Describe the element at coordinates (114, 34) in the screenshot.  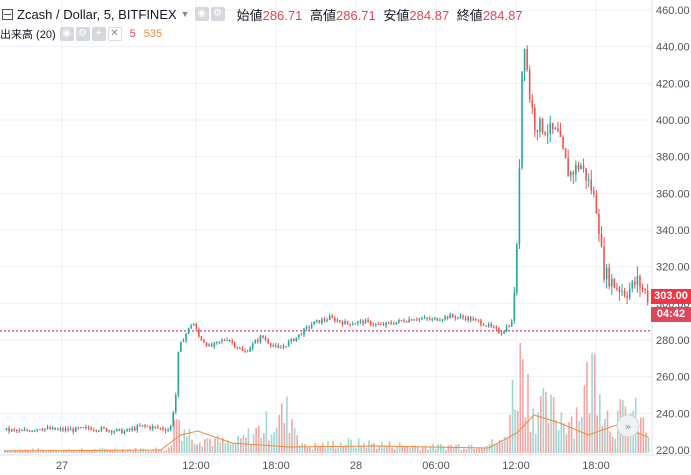
I see `close-icon: ✕` at that location.